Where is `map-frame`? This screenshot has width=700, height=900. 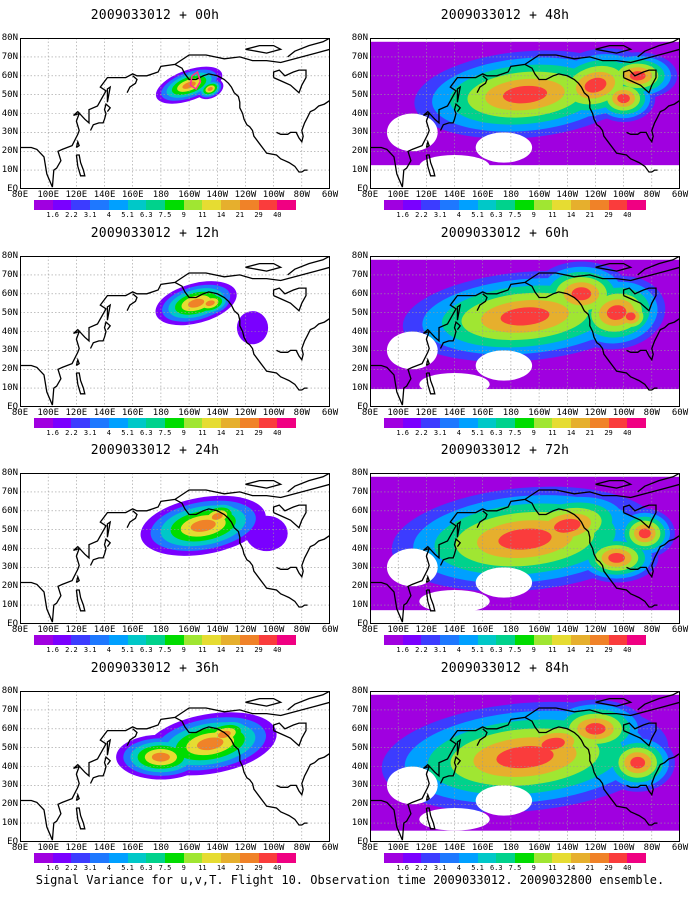
map-frame is located at coordinates (175, 113).